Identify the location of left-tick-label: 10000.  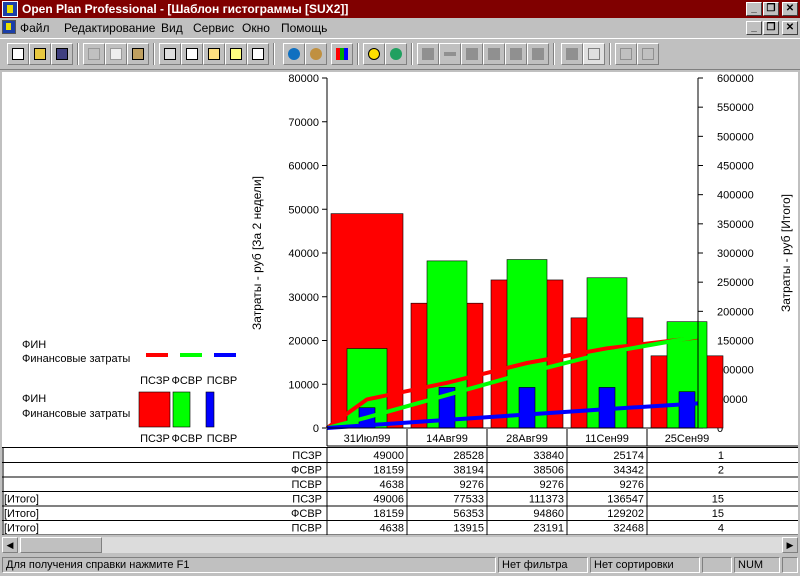
(303, 385).